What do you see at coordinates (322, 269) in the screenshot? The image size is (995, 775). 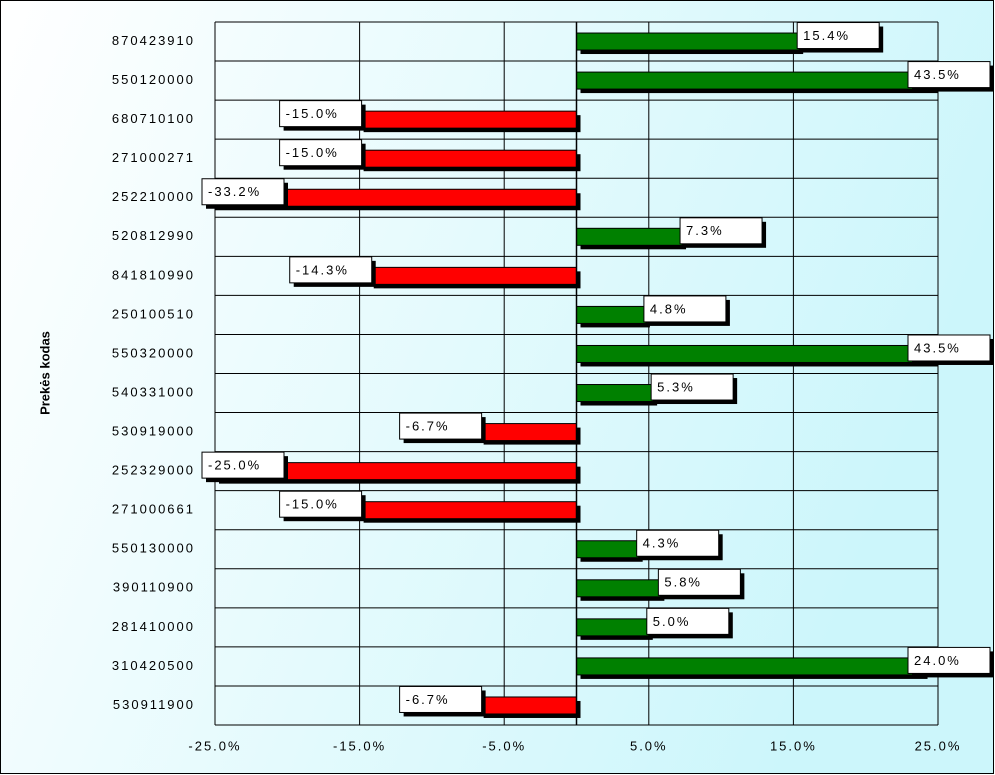 I see `data-label: -14.3%` at bounding box center [322, 269].